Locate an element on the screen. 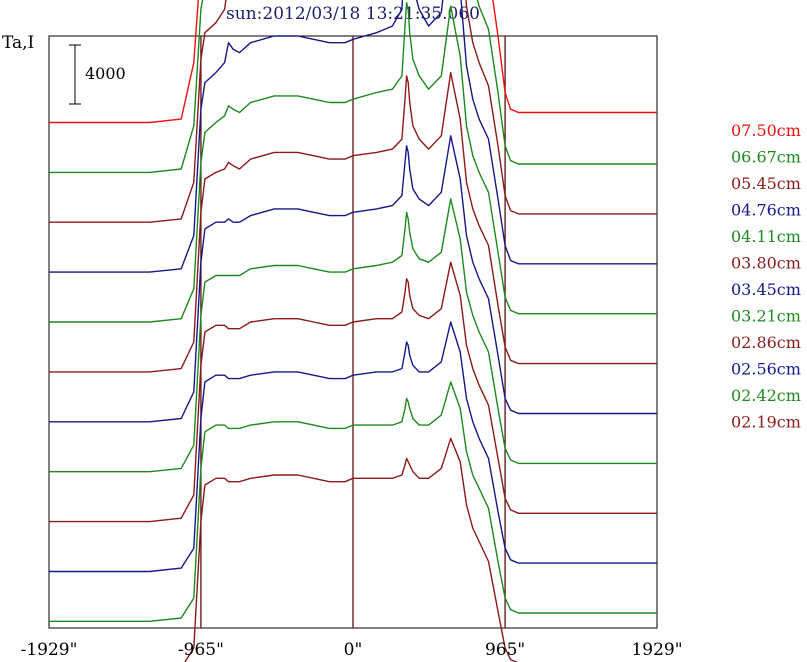  x-tick-label-4: 1929" is located at coordinates (656, 650).